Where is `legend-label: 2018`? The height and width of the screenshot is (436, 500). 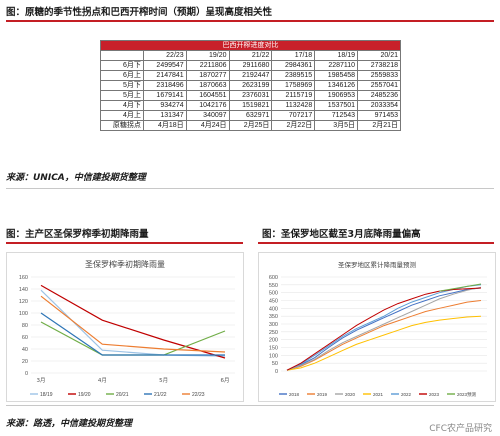 legend-label: 2018 is located at coordinates (294, 394).